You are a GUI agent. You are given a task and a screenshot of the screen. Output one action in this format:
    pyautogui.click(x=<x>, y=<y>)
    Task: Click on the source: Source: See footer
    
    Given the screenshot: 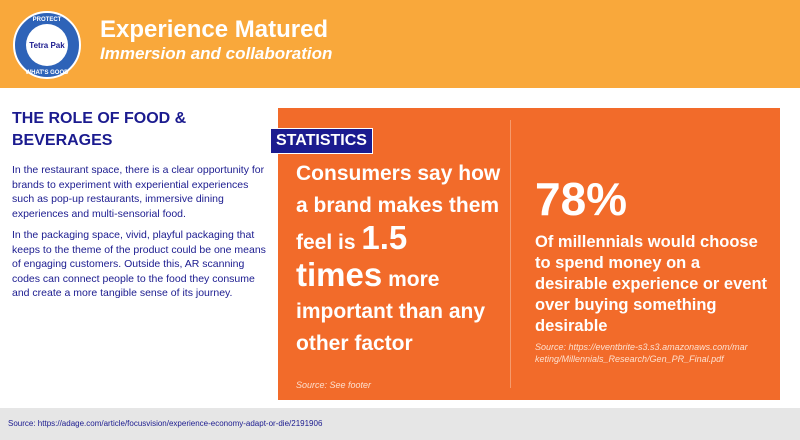 What is the action you would take?
    pyautogui.click(x=334, y=385)
    